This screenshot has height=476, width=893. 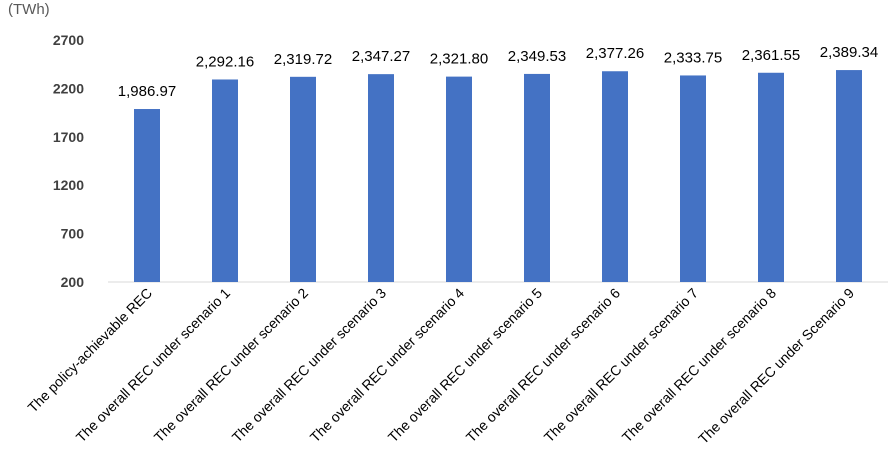 What do you see at coordinates (89, 350) in the screenshot?
I see `x-tick-label: The policy-achievable REC` at bounding box center [89, 350].